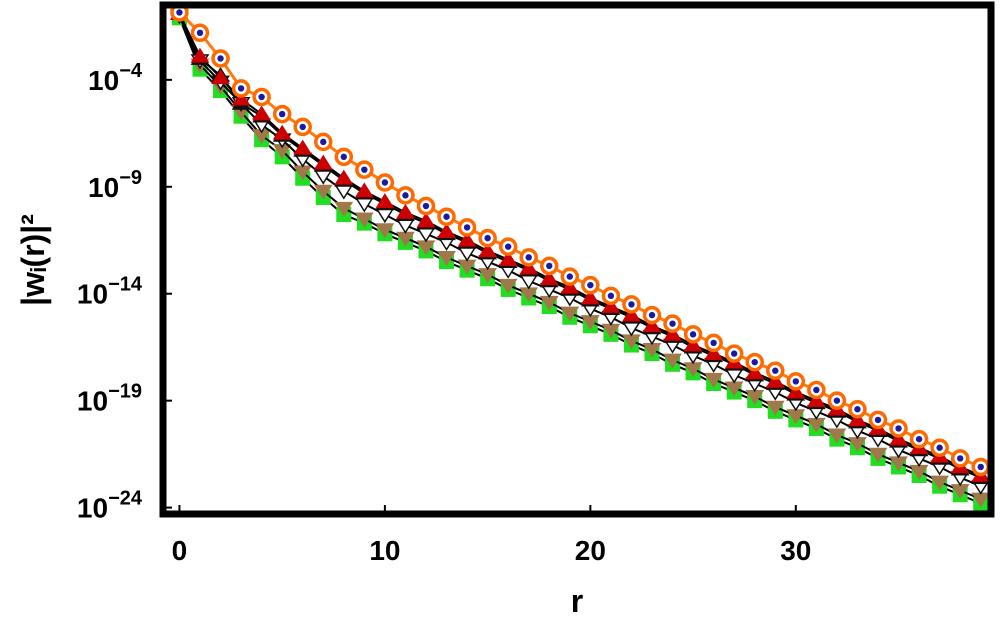 The height and width of the screenshot is (624, 1000). Describe the element at coordinates (115, 185) in the screenshot. I see `y-tick-label: 10−9` at that location.